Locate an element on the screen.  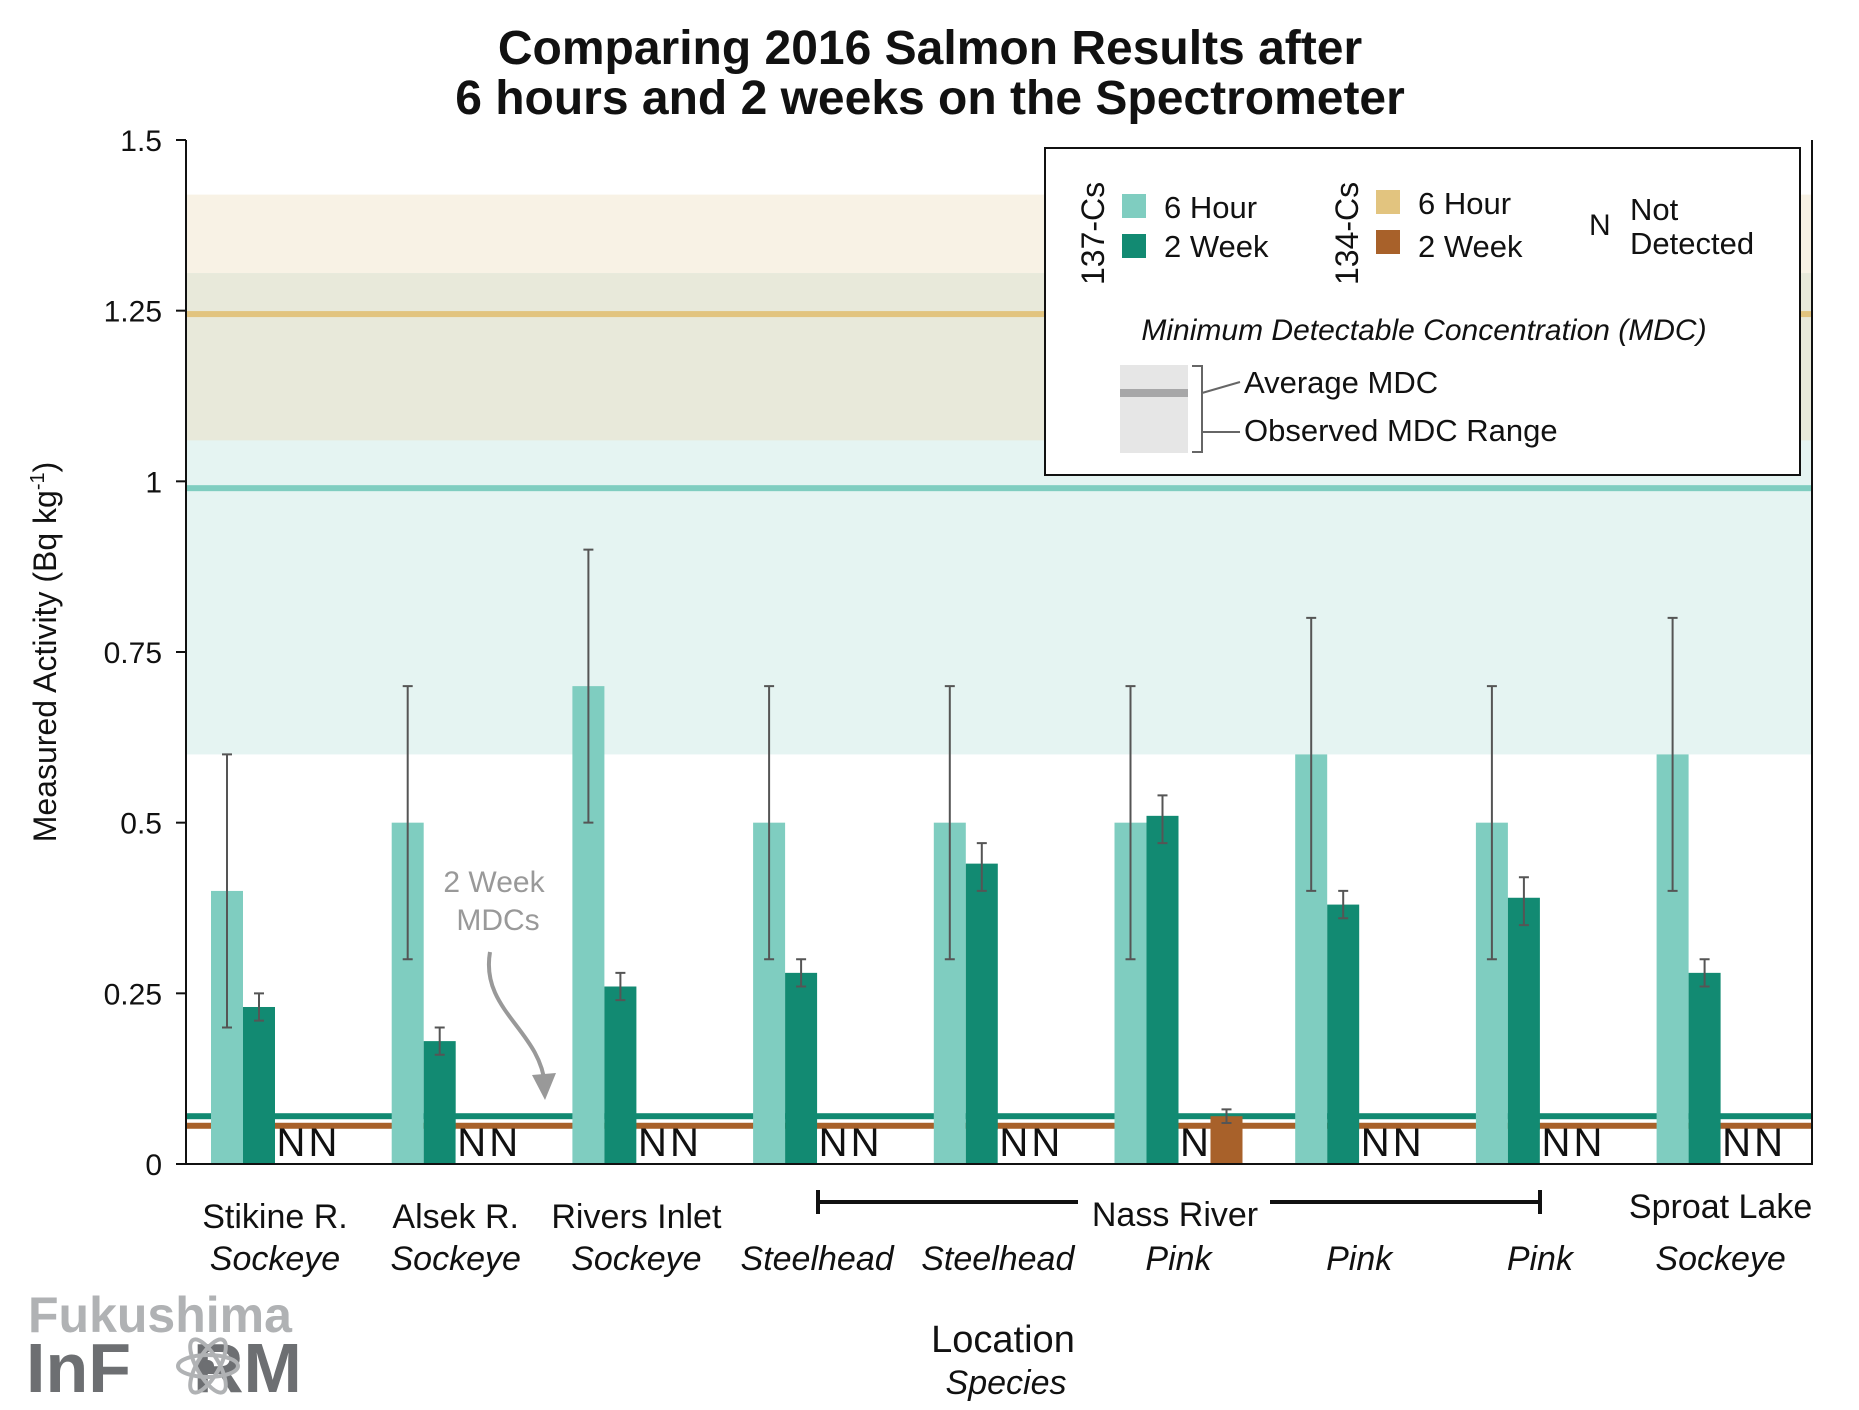
annotation-line2: MDCs is located at coordinates (497, 920).